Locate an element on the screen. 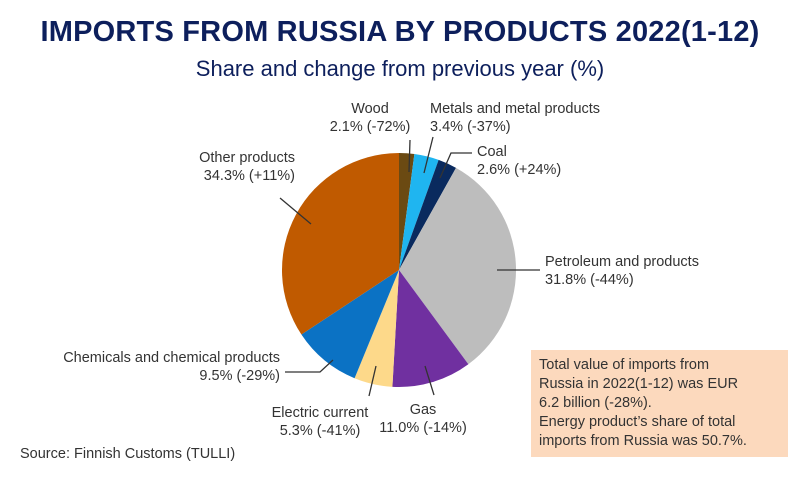 This screenshot has width=800, height=480. pie-slice-wood is located at coordinates (407, 211).